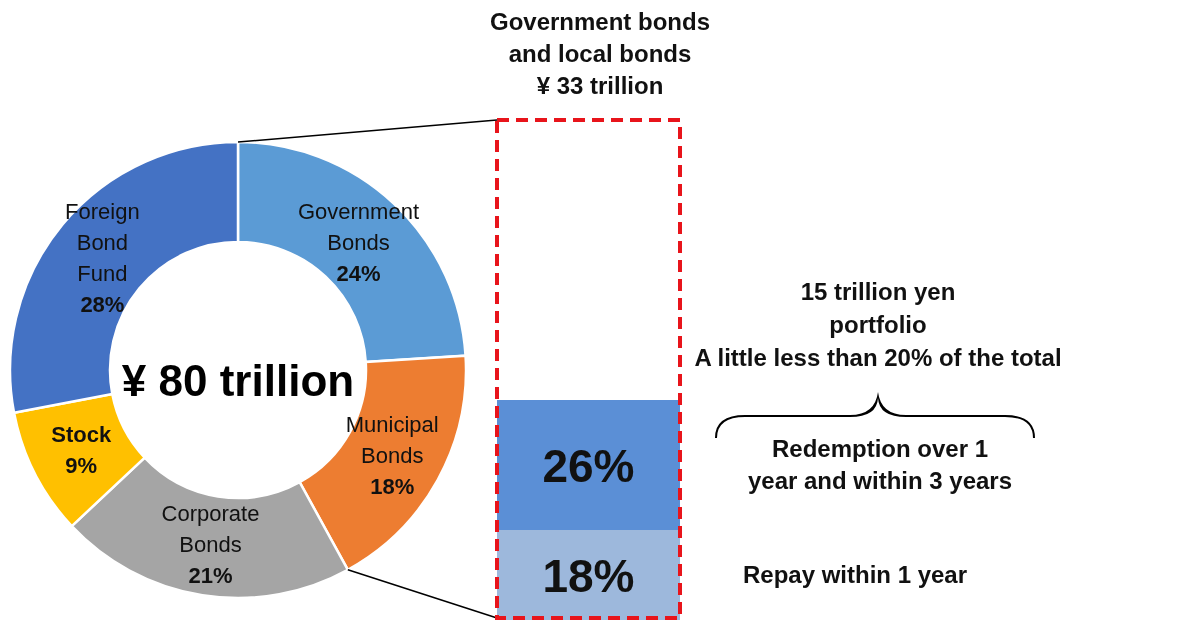  Describe the element at coordinates (600, 53) in the screenshot. I see `chart-title: Government bonds and local bonds ¥ 33 trillion` at that location.